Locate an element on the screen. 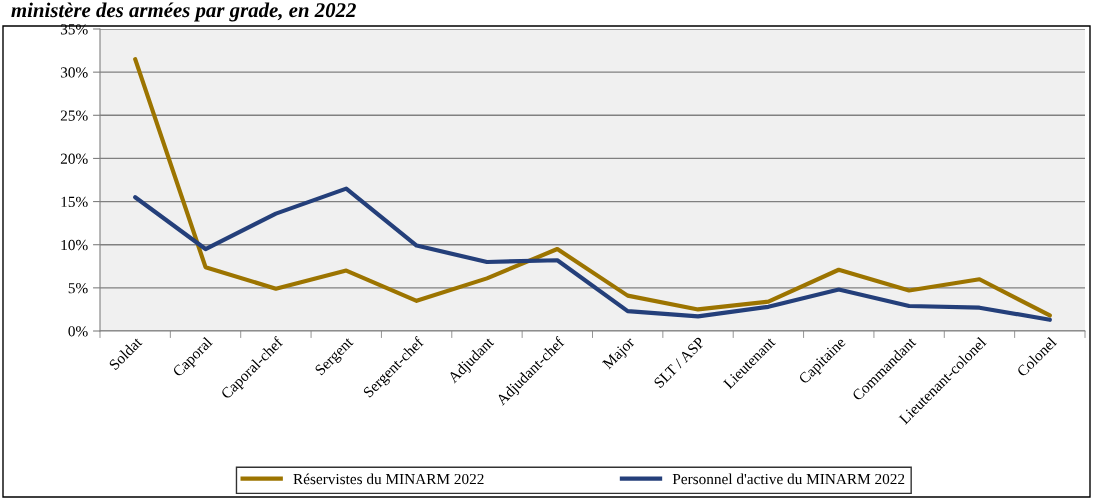 The image size is (1093, 498). legend-label: Réservistes du MINARM 2022 is located at coordinates (388, 479).